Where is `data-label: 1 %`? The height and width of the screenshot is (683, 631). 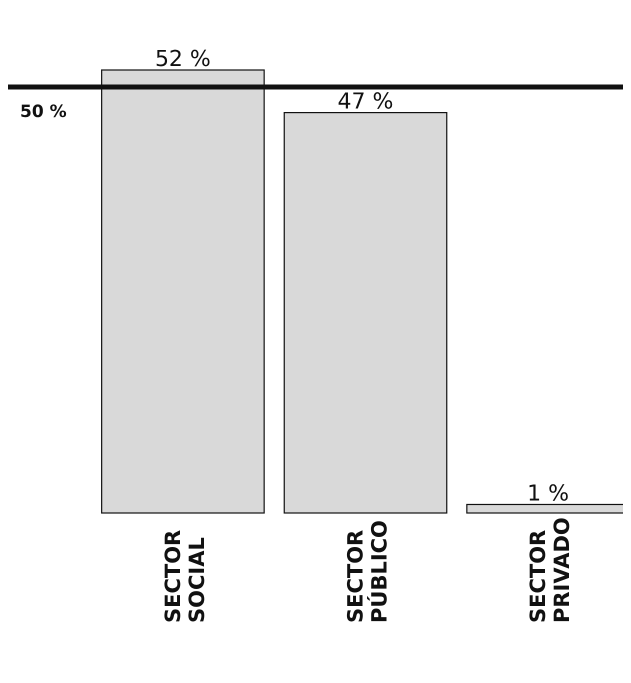
data-label: 1 % is located at coordinates (548, 493).